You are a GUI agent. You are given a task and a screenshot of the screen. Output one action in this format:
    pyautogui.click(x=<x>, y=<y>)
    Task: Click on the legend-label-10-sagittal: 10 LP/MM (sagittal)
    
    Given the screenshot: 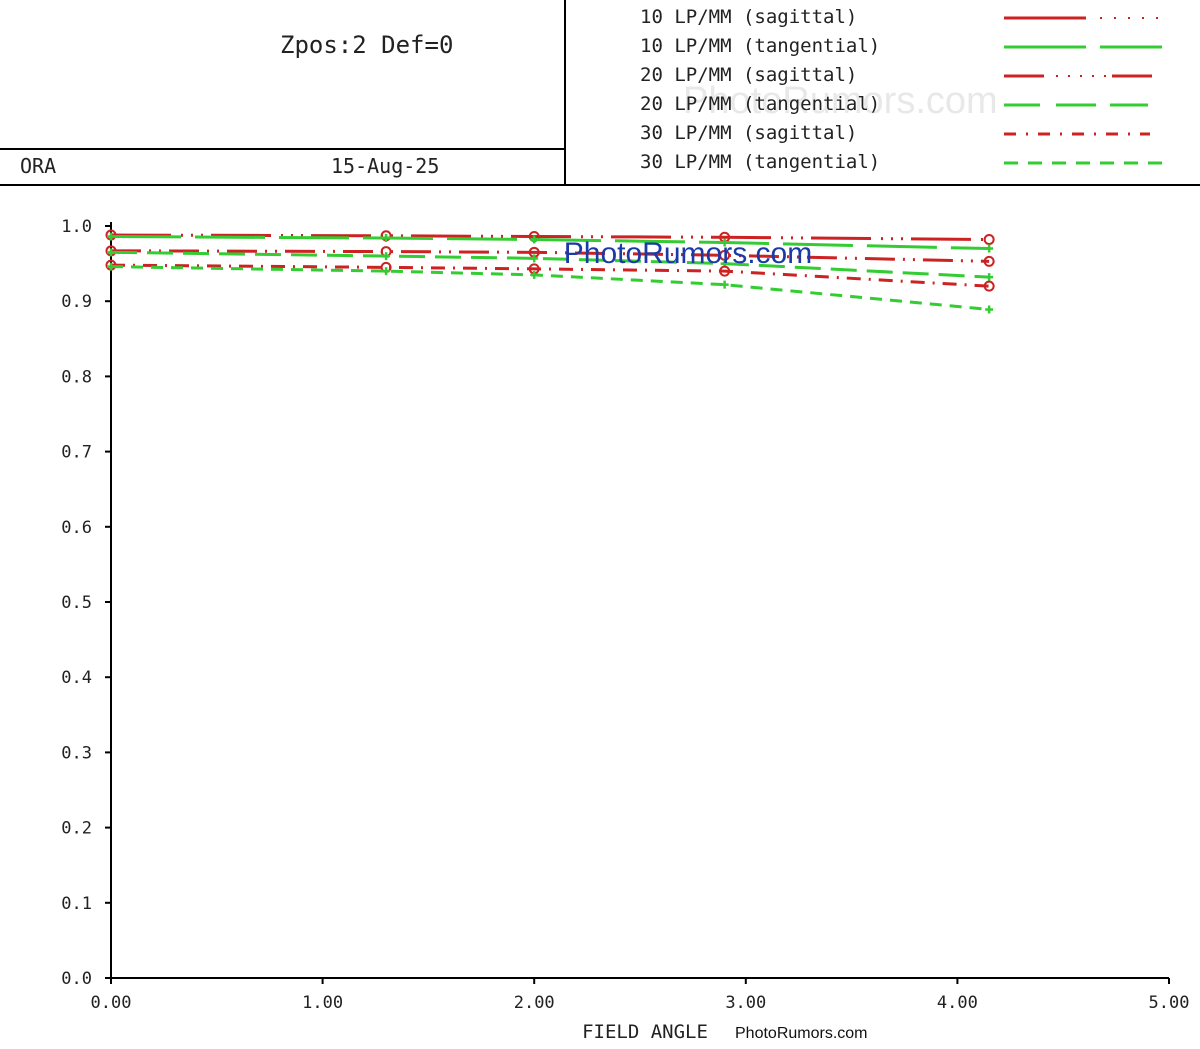 What is the action you would take?
    pyautogui.click(x=749, y=17)
    